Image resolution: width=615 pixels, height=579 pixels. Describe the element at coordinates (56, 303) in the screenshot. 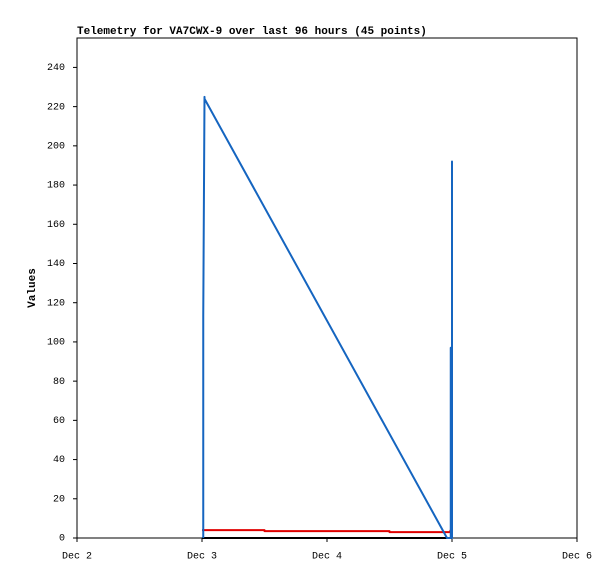

I see `y-tick-label: 120` at that location.